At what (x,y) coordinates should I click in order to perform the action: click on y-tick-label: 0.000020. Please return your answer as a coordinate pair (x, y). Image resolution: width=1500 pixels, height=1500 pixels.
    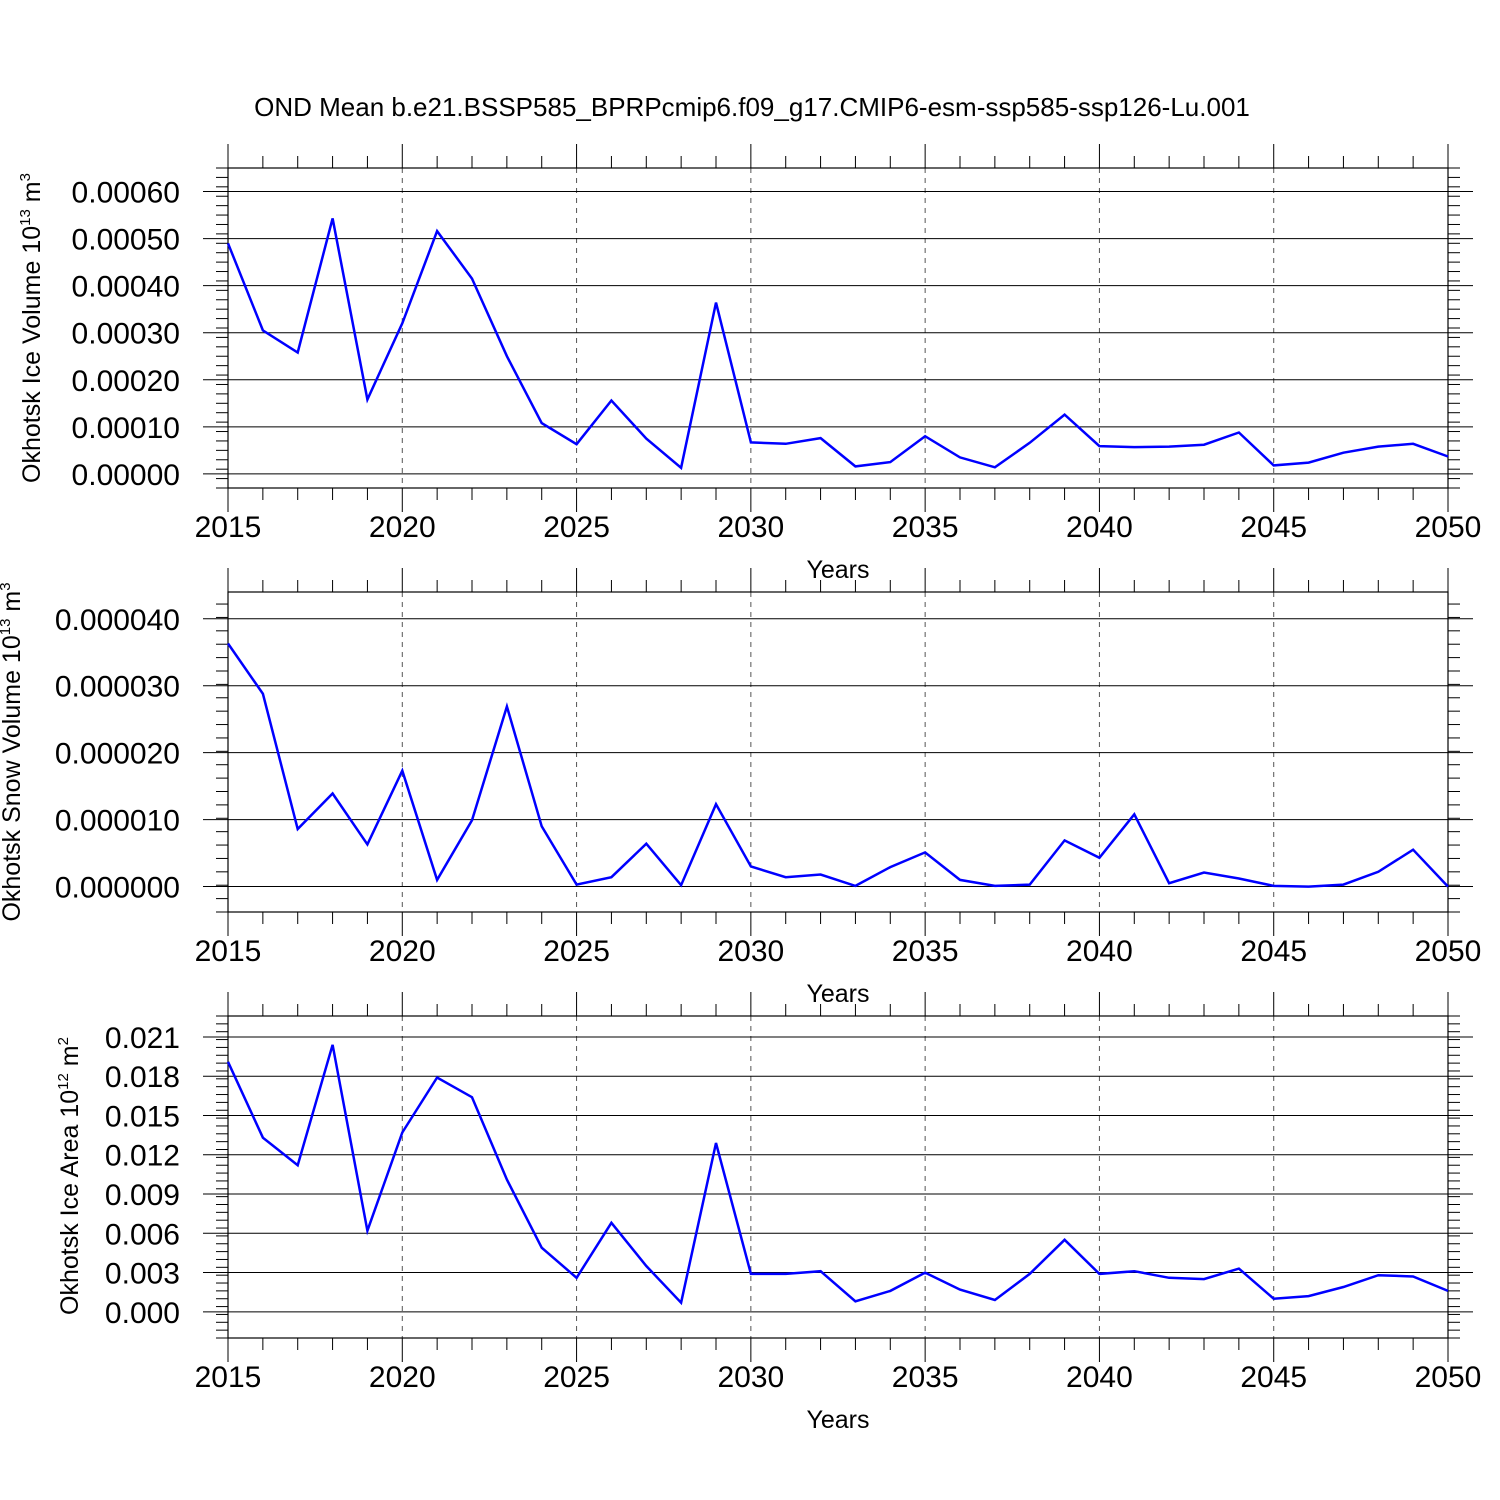
    Looking at the image, I should click on (117, 754).